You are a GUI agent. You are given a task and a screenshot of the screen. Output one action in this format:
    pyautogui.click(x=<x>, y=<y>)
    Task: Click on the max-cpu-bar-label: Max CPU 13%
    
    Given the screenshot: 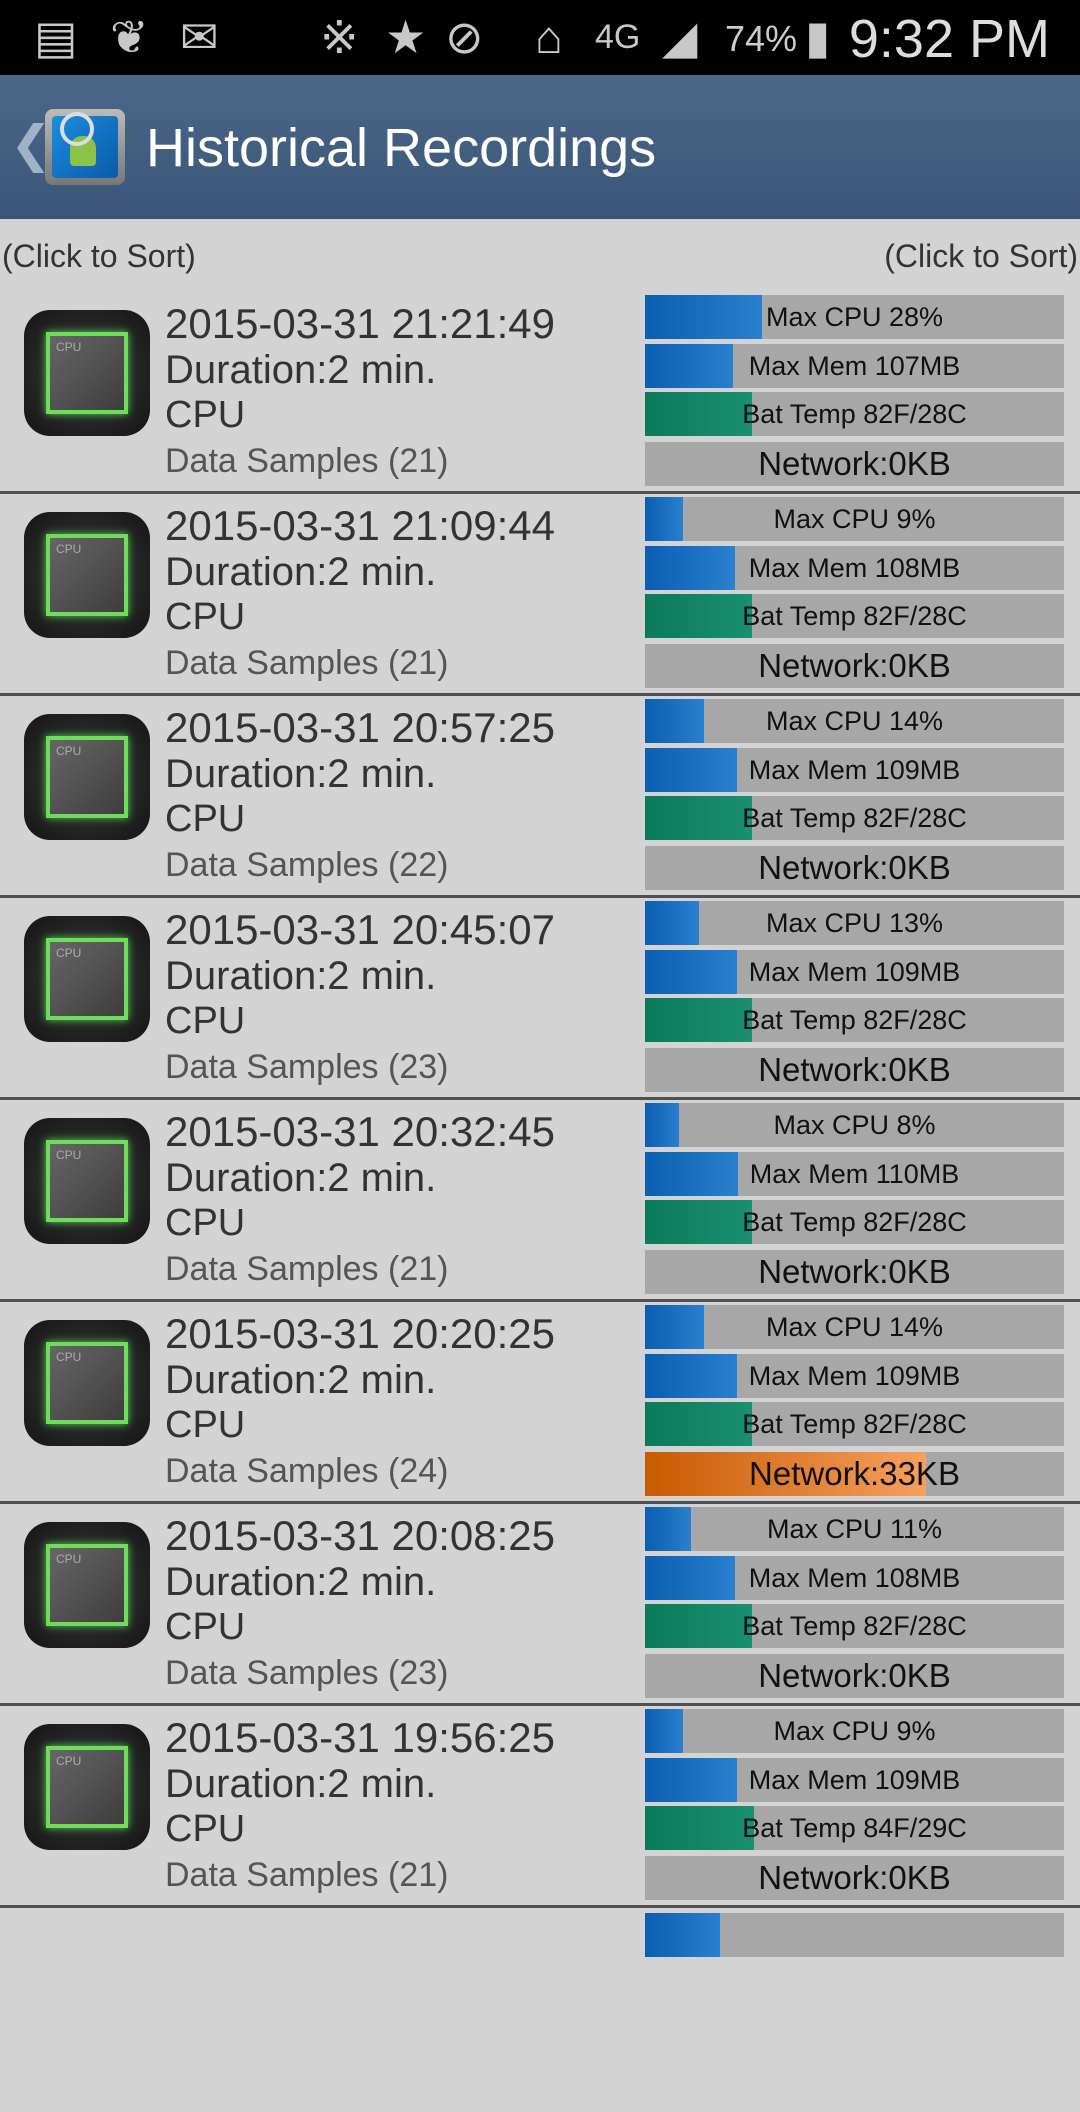 What is the action you would take?
    pyautogui.click(x=854, y=923)
    